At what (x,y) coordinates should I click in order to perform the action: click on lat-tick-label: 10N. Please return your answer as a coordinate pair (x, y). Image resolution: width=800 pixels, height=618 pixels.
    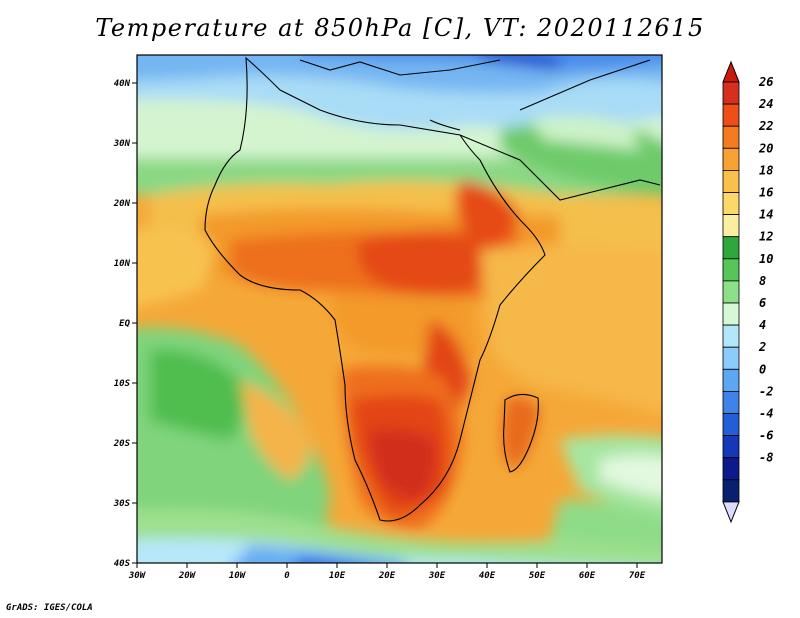
    Looking at the image, I should click on (122, 264).